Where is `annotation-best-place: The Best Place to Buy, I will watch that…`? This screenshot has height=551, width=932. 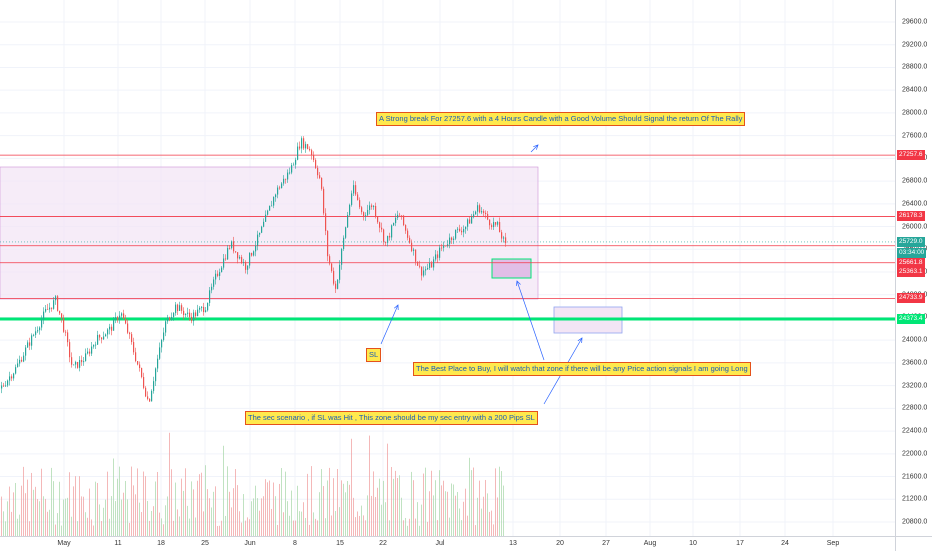 annotation-best-place: The Best Place to Buy, I will watch that… is located at coordinates (582, 369).